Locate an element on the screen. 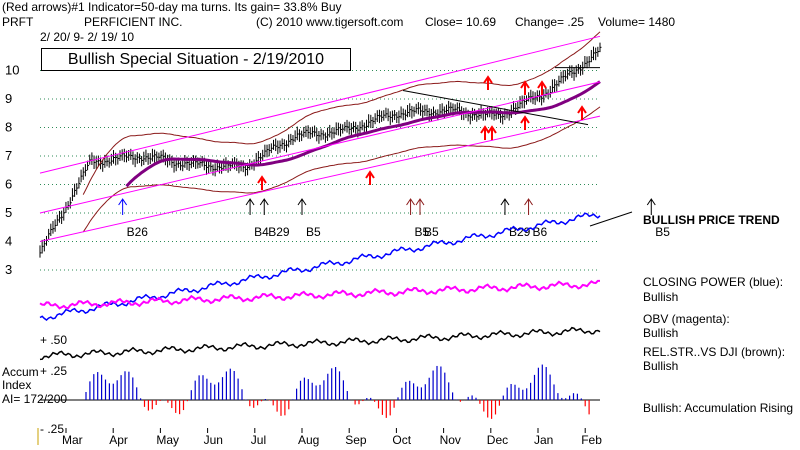  obv-label: OBV (magenta): is located at coordinates (686, 319).